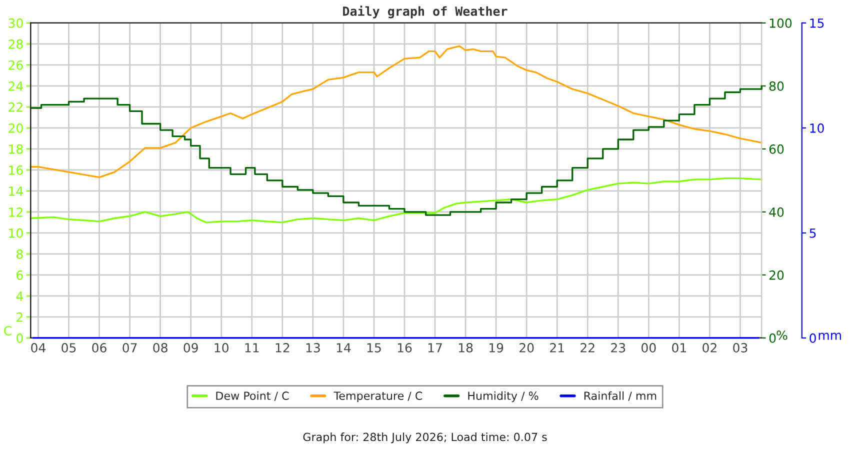  What do you see at coordinates (527, 347) in the screenshot?
I see `x-tick-label: 20` at bounding box center [527, 347].